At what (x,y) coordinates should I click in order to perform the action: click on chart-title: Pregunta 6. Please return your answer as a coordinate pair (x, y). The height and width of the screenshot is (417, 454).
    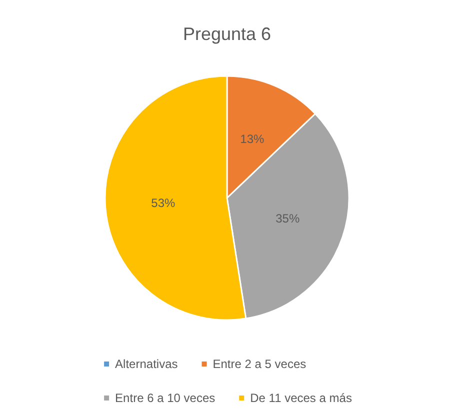
    Looking at the image, I should click on (227, 34).